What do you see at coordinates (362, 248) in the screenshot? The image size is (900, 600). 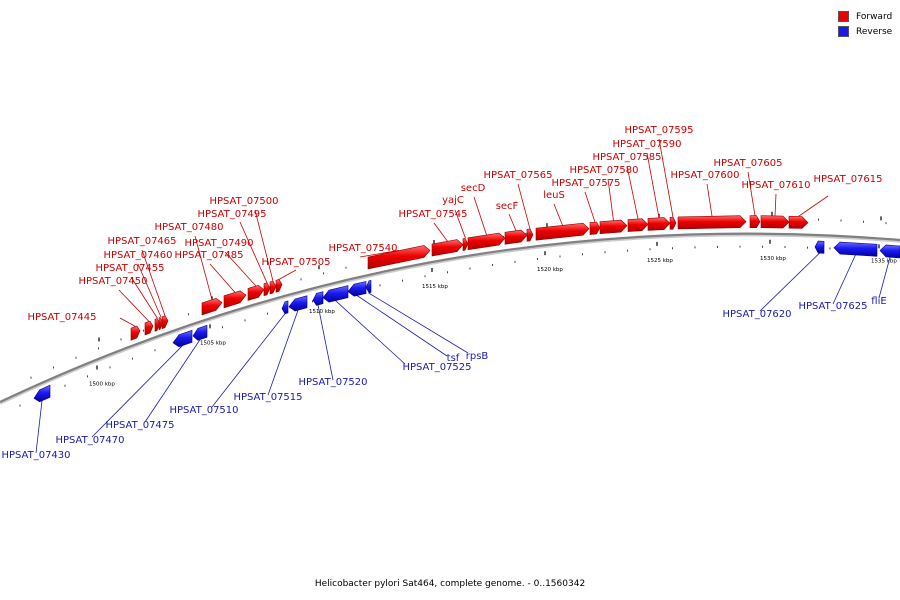 I see `gene-label: HPSAT_07540` at bounding box center [362, 248].